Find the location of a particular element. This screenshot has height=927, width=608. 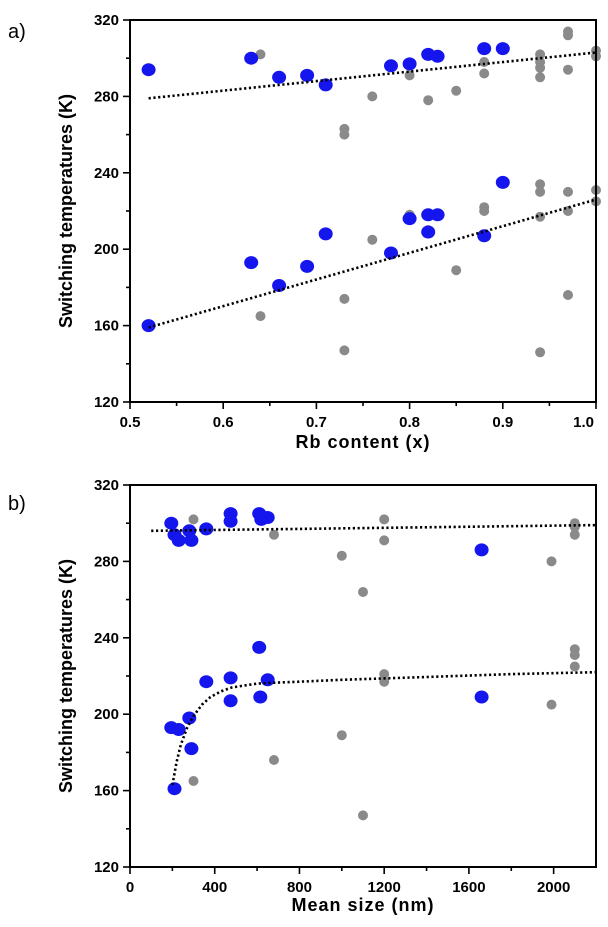

x-tick-label: 1600 is located at coordinates (468, 887).